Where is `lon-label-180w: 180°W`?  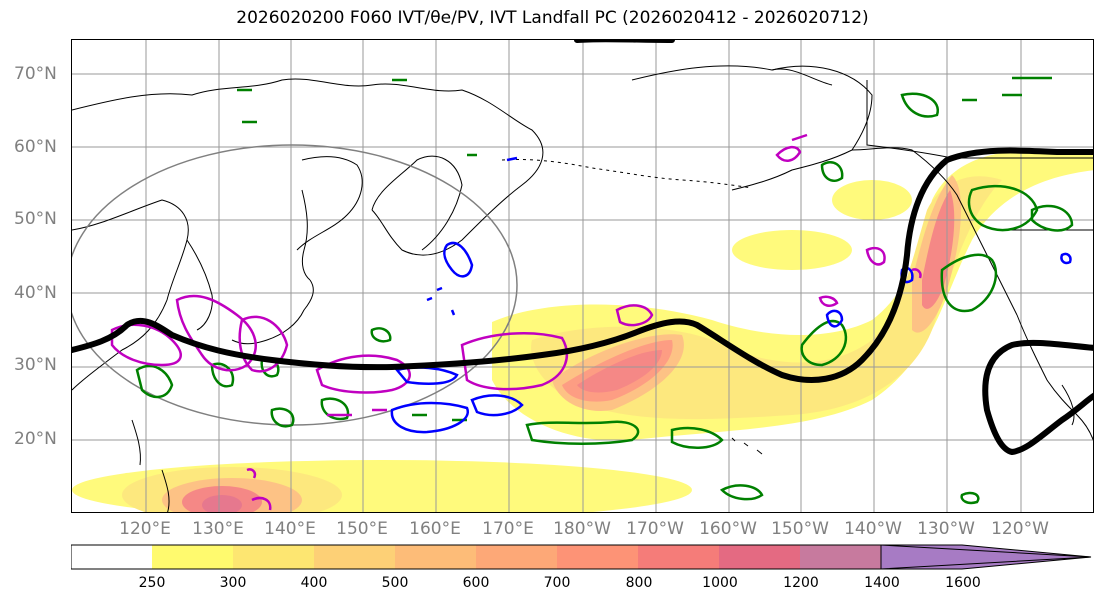 lon-label-180w: 180°W is located at coordinates (582, 529).